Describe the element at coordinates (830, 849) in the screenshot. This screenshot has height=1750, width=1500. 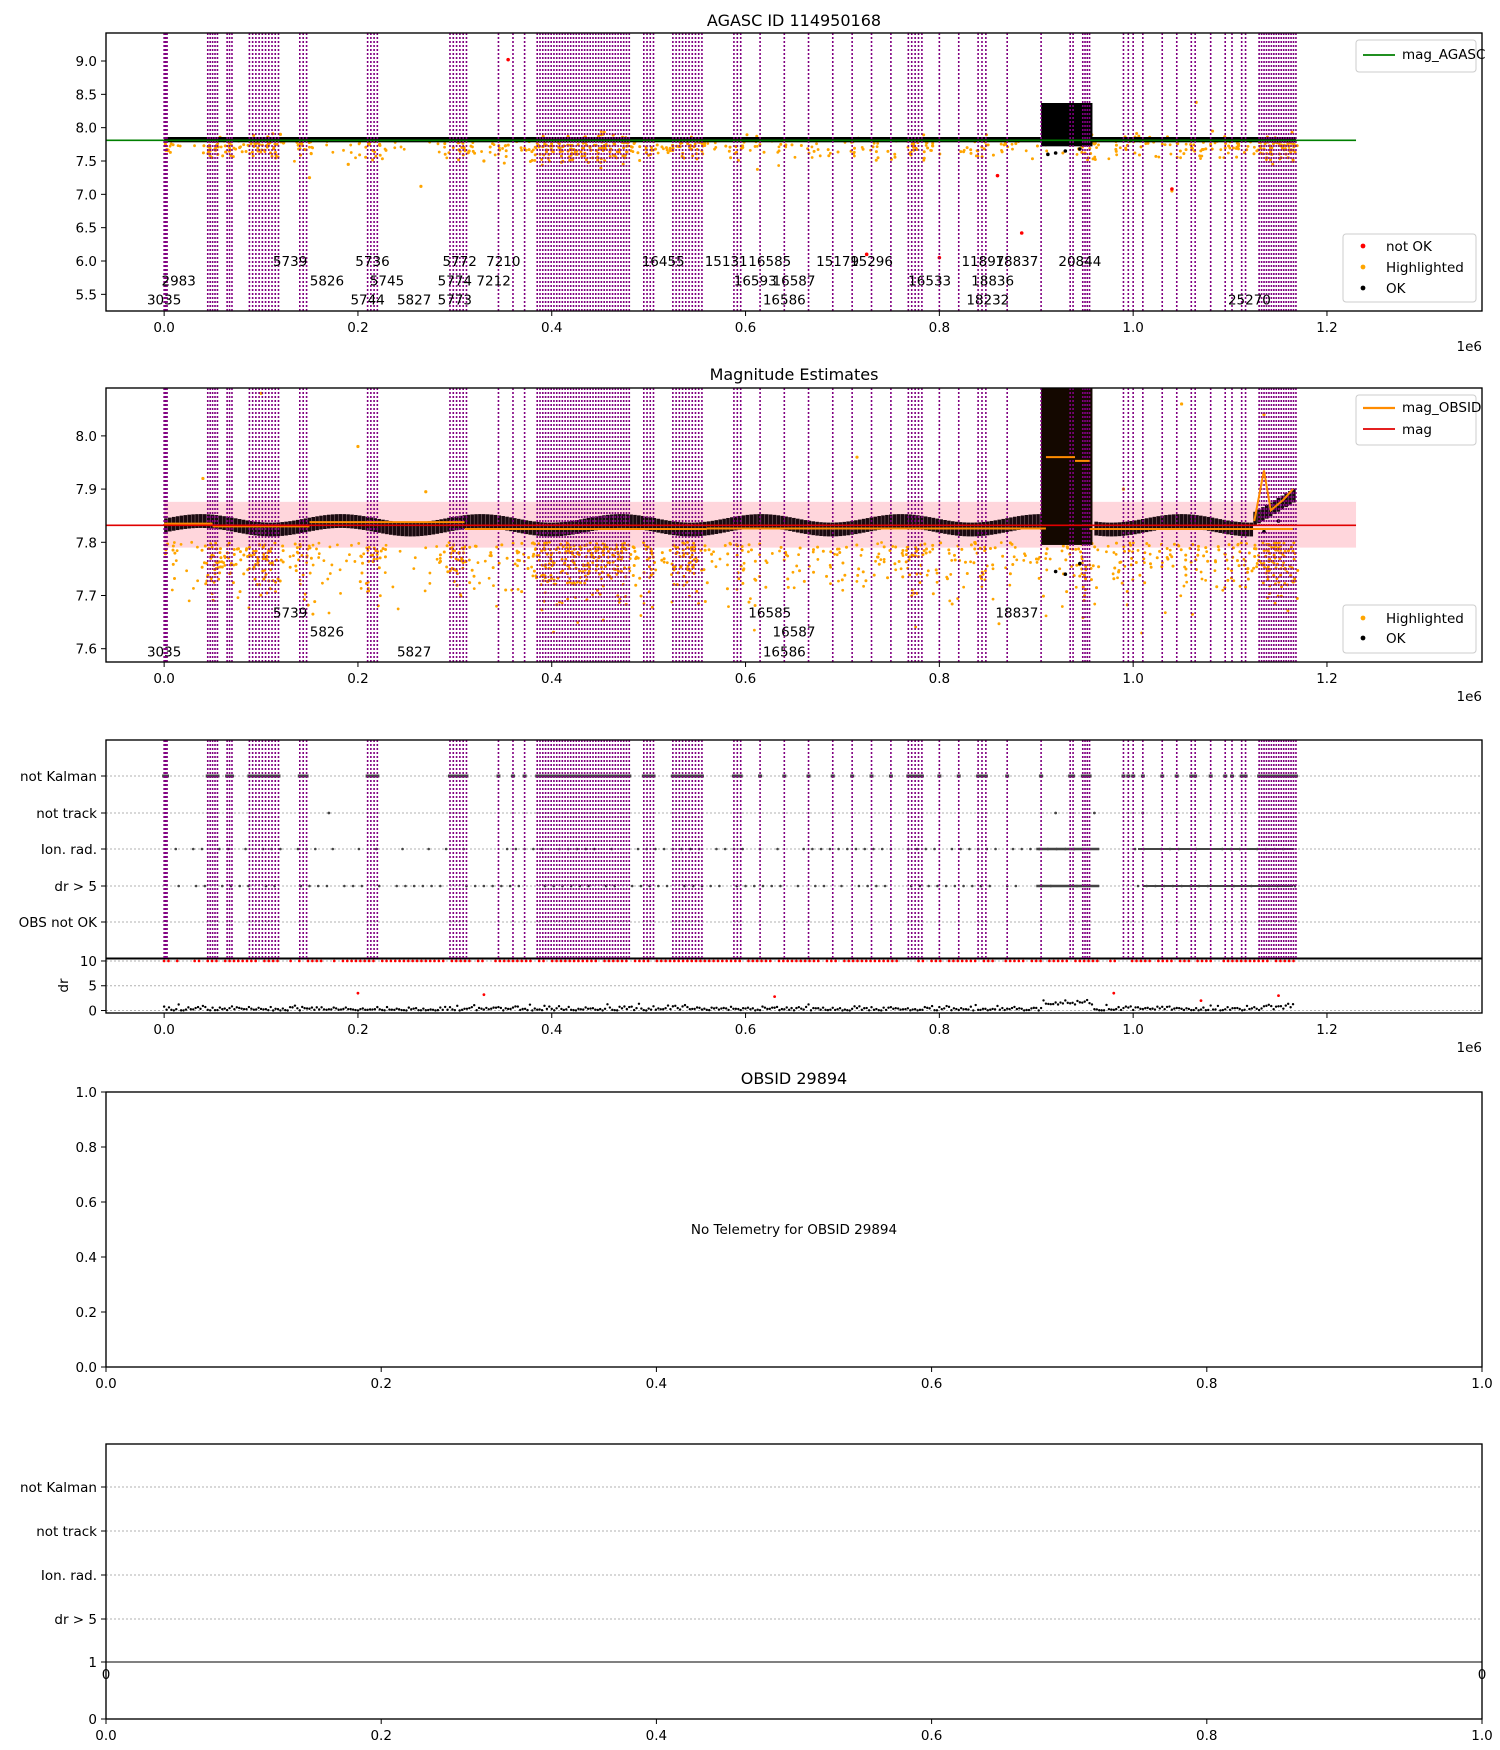
I see `flag-ion-rad` at that location.